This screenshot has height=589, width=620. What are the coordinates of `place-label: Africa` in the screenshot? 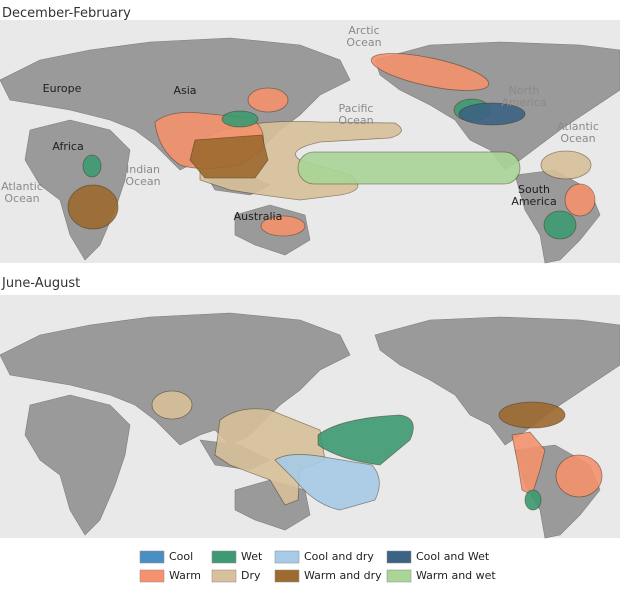 It's located at (67, 146).